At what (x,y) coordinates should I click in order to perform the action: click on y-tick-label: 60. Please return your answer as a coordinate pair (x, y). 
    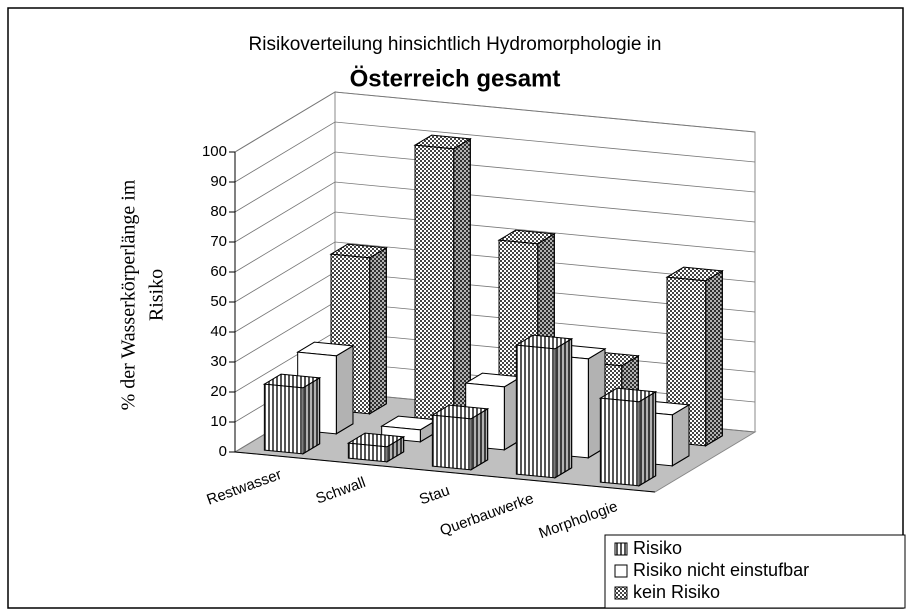
    Looking at the image, I should click on (218, 271).